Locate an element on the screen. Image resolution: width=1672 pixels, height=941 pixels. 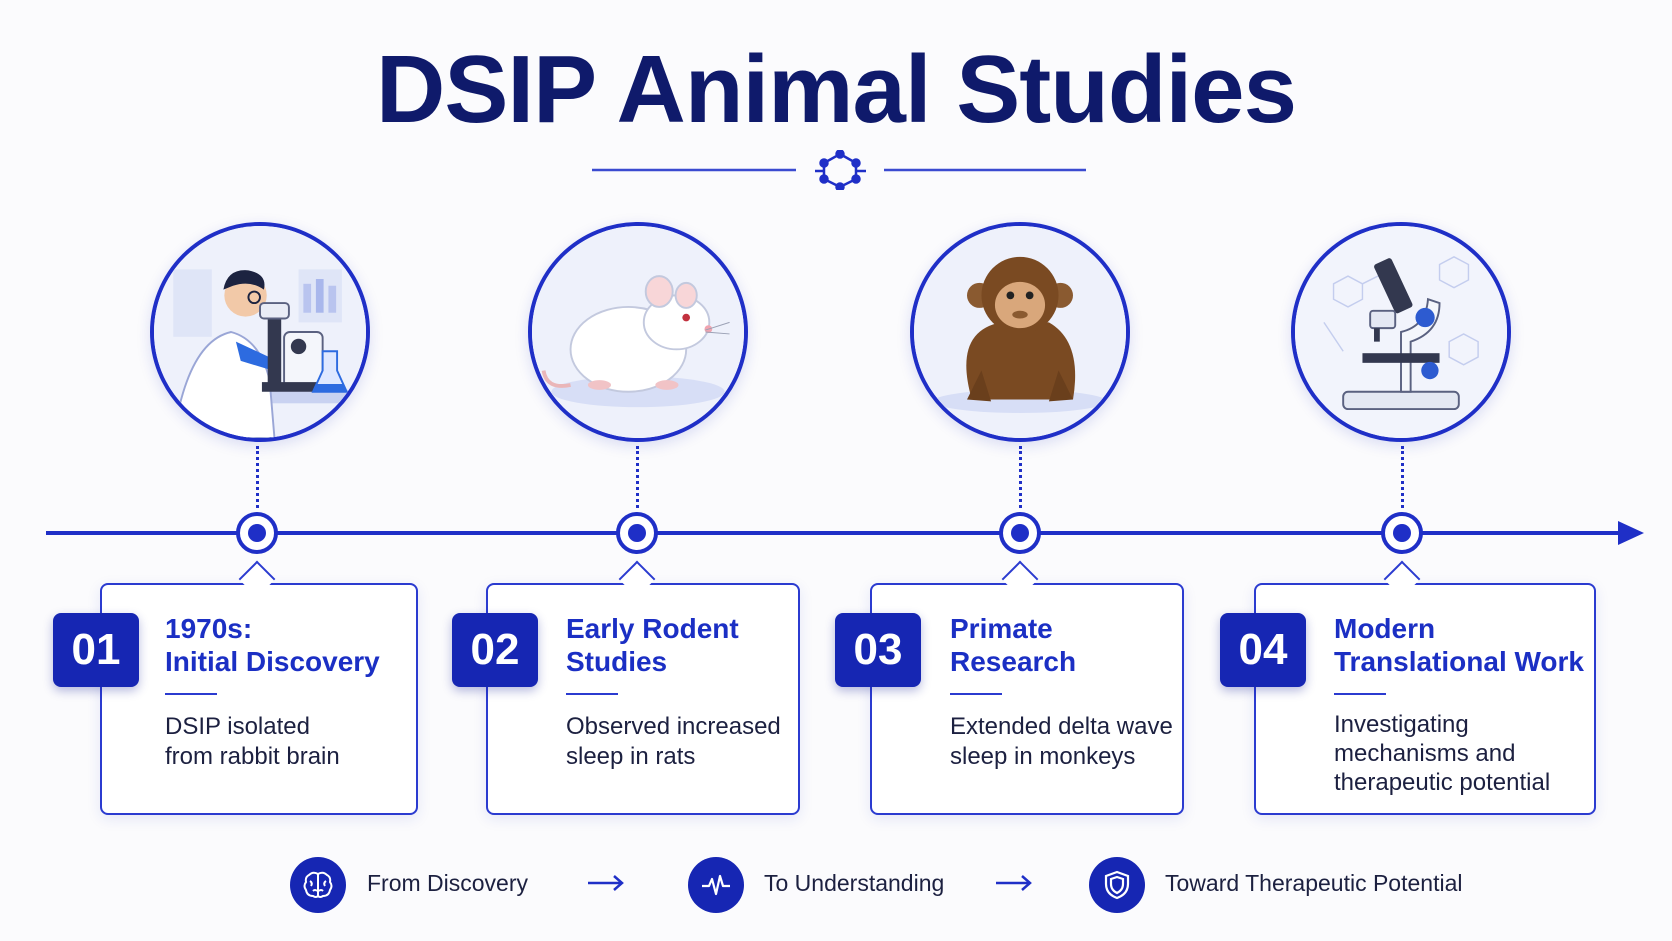
stage-4-node is located at coordinates (1402, 533).